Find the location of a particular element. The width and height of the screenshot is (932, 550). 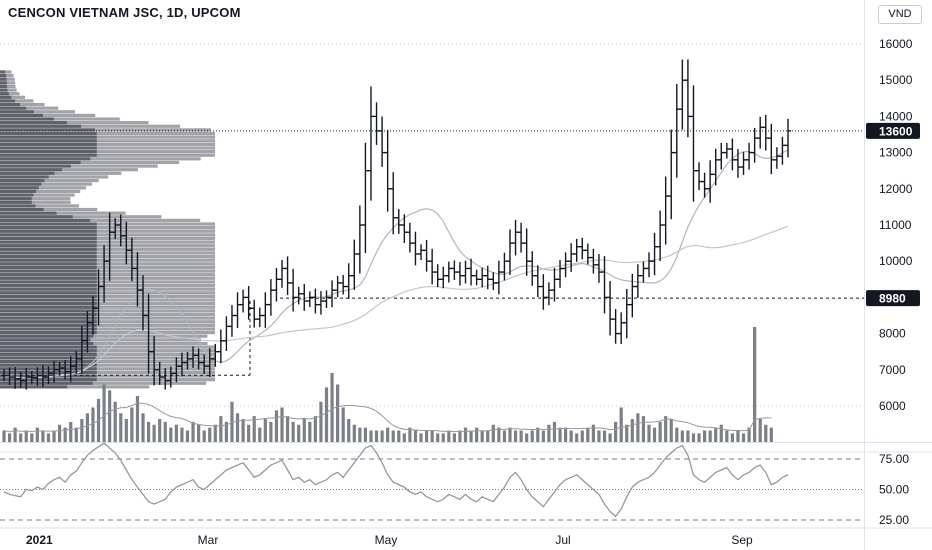

rsi-tick-label: 75.00 is located at coordinates (894, 459).